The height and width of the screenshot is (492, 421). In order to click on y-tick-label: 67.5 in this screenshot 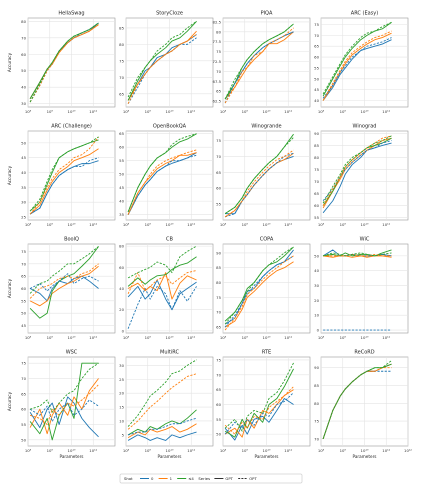, I will do `click(217, 81)`.